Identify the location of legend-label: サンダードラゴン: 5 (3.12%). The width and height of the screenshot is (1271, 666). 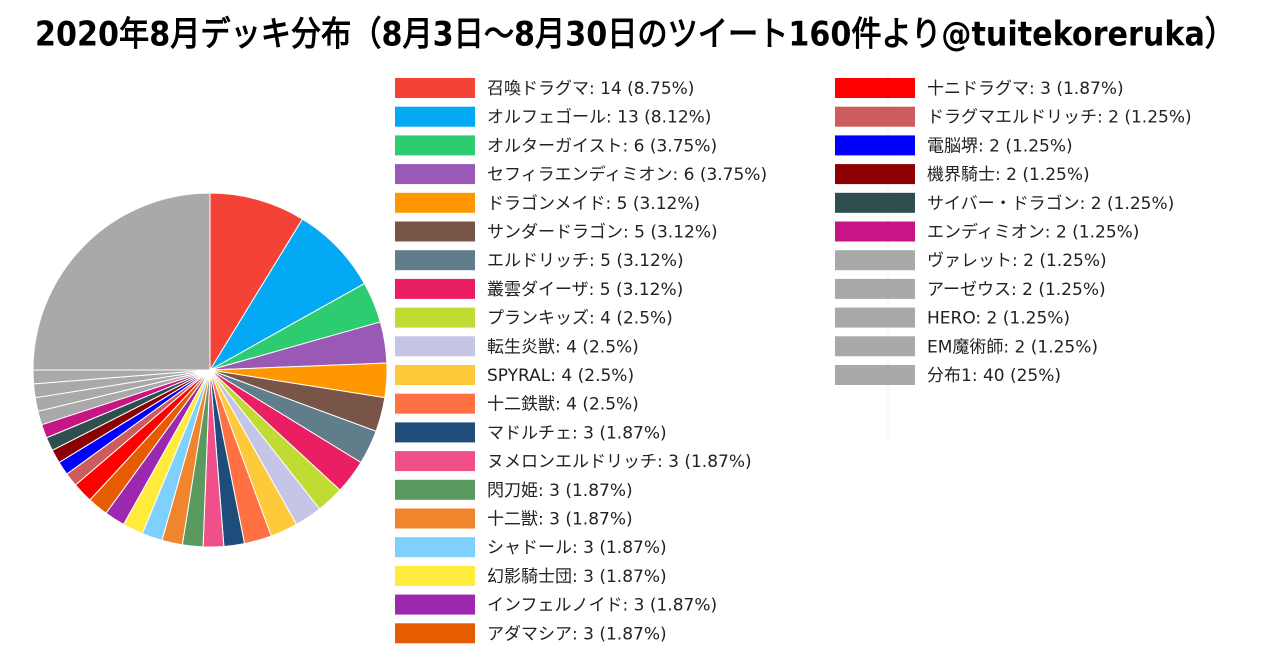
(602, 232).